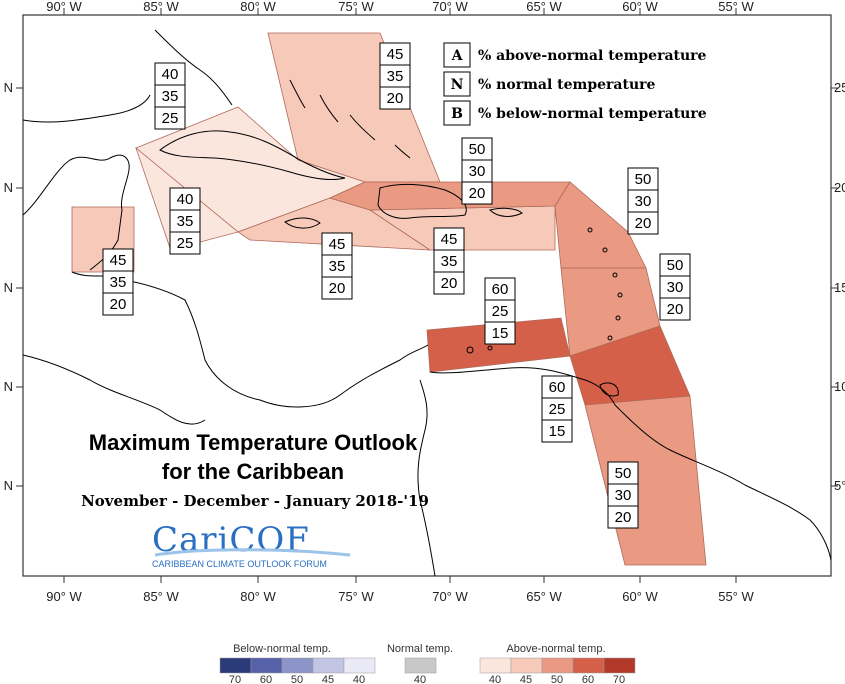 Image resolution: width=845 pixels, height=684 pixels. Describe the element at coordinates (420, 670) in the screenshot. I see `scale-normal-swatches: 40` at that location.